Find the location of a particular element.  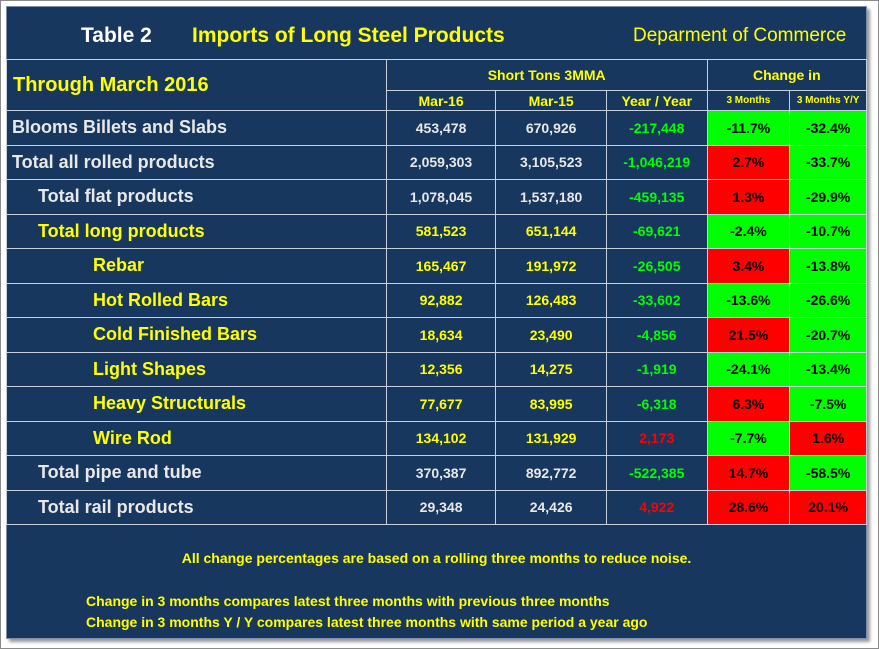

cell-3-months-yy: -10.7% is located at coordinates (828, 231).